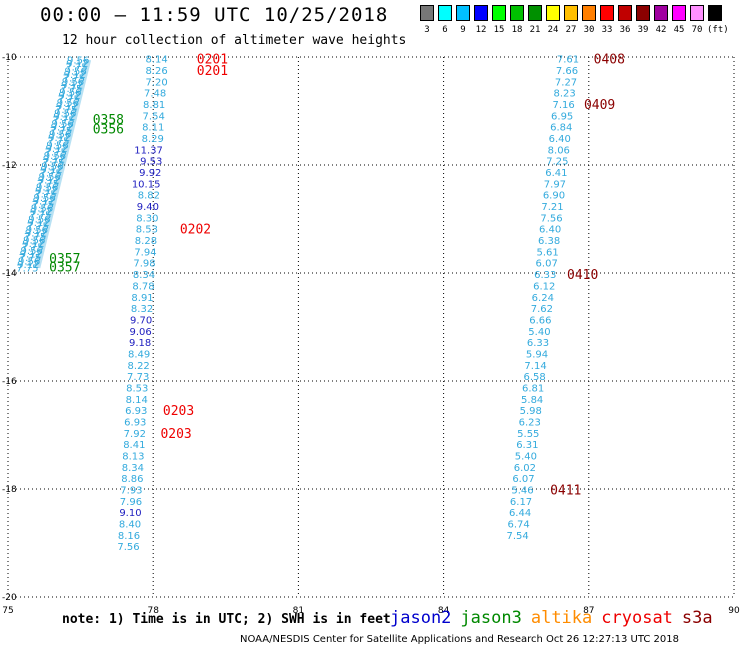 Image resolution: width=740 pixels, height=650 pixels. Describe the element at coordinates (559, 150) in the screenshot. I see `swh-value: 8.06` at that location.